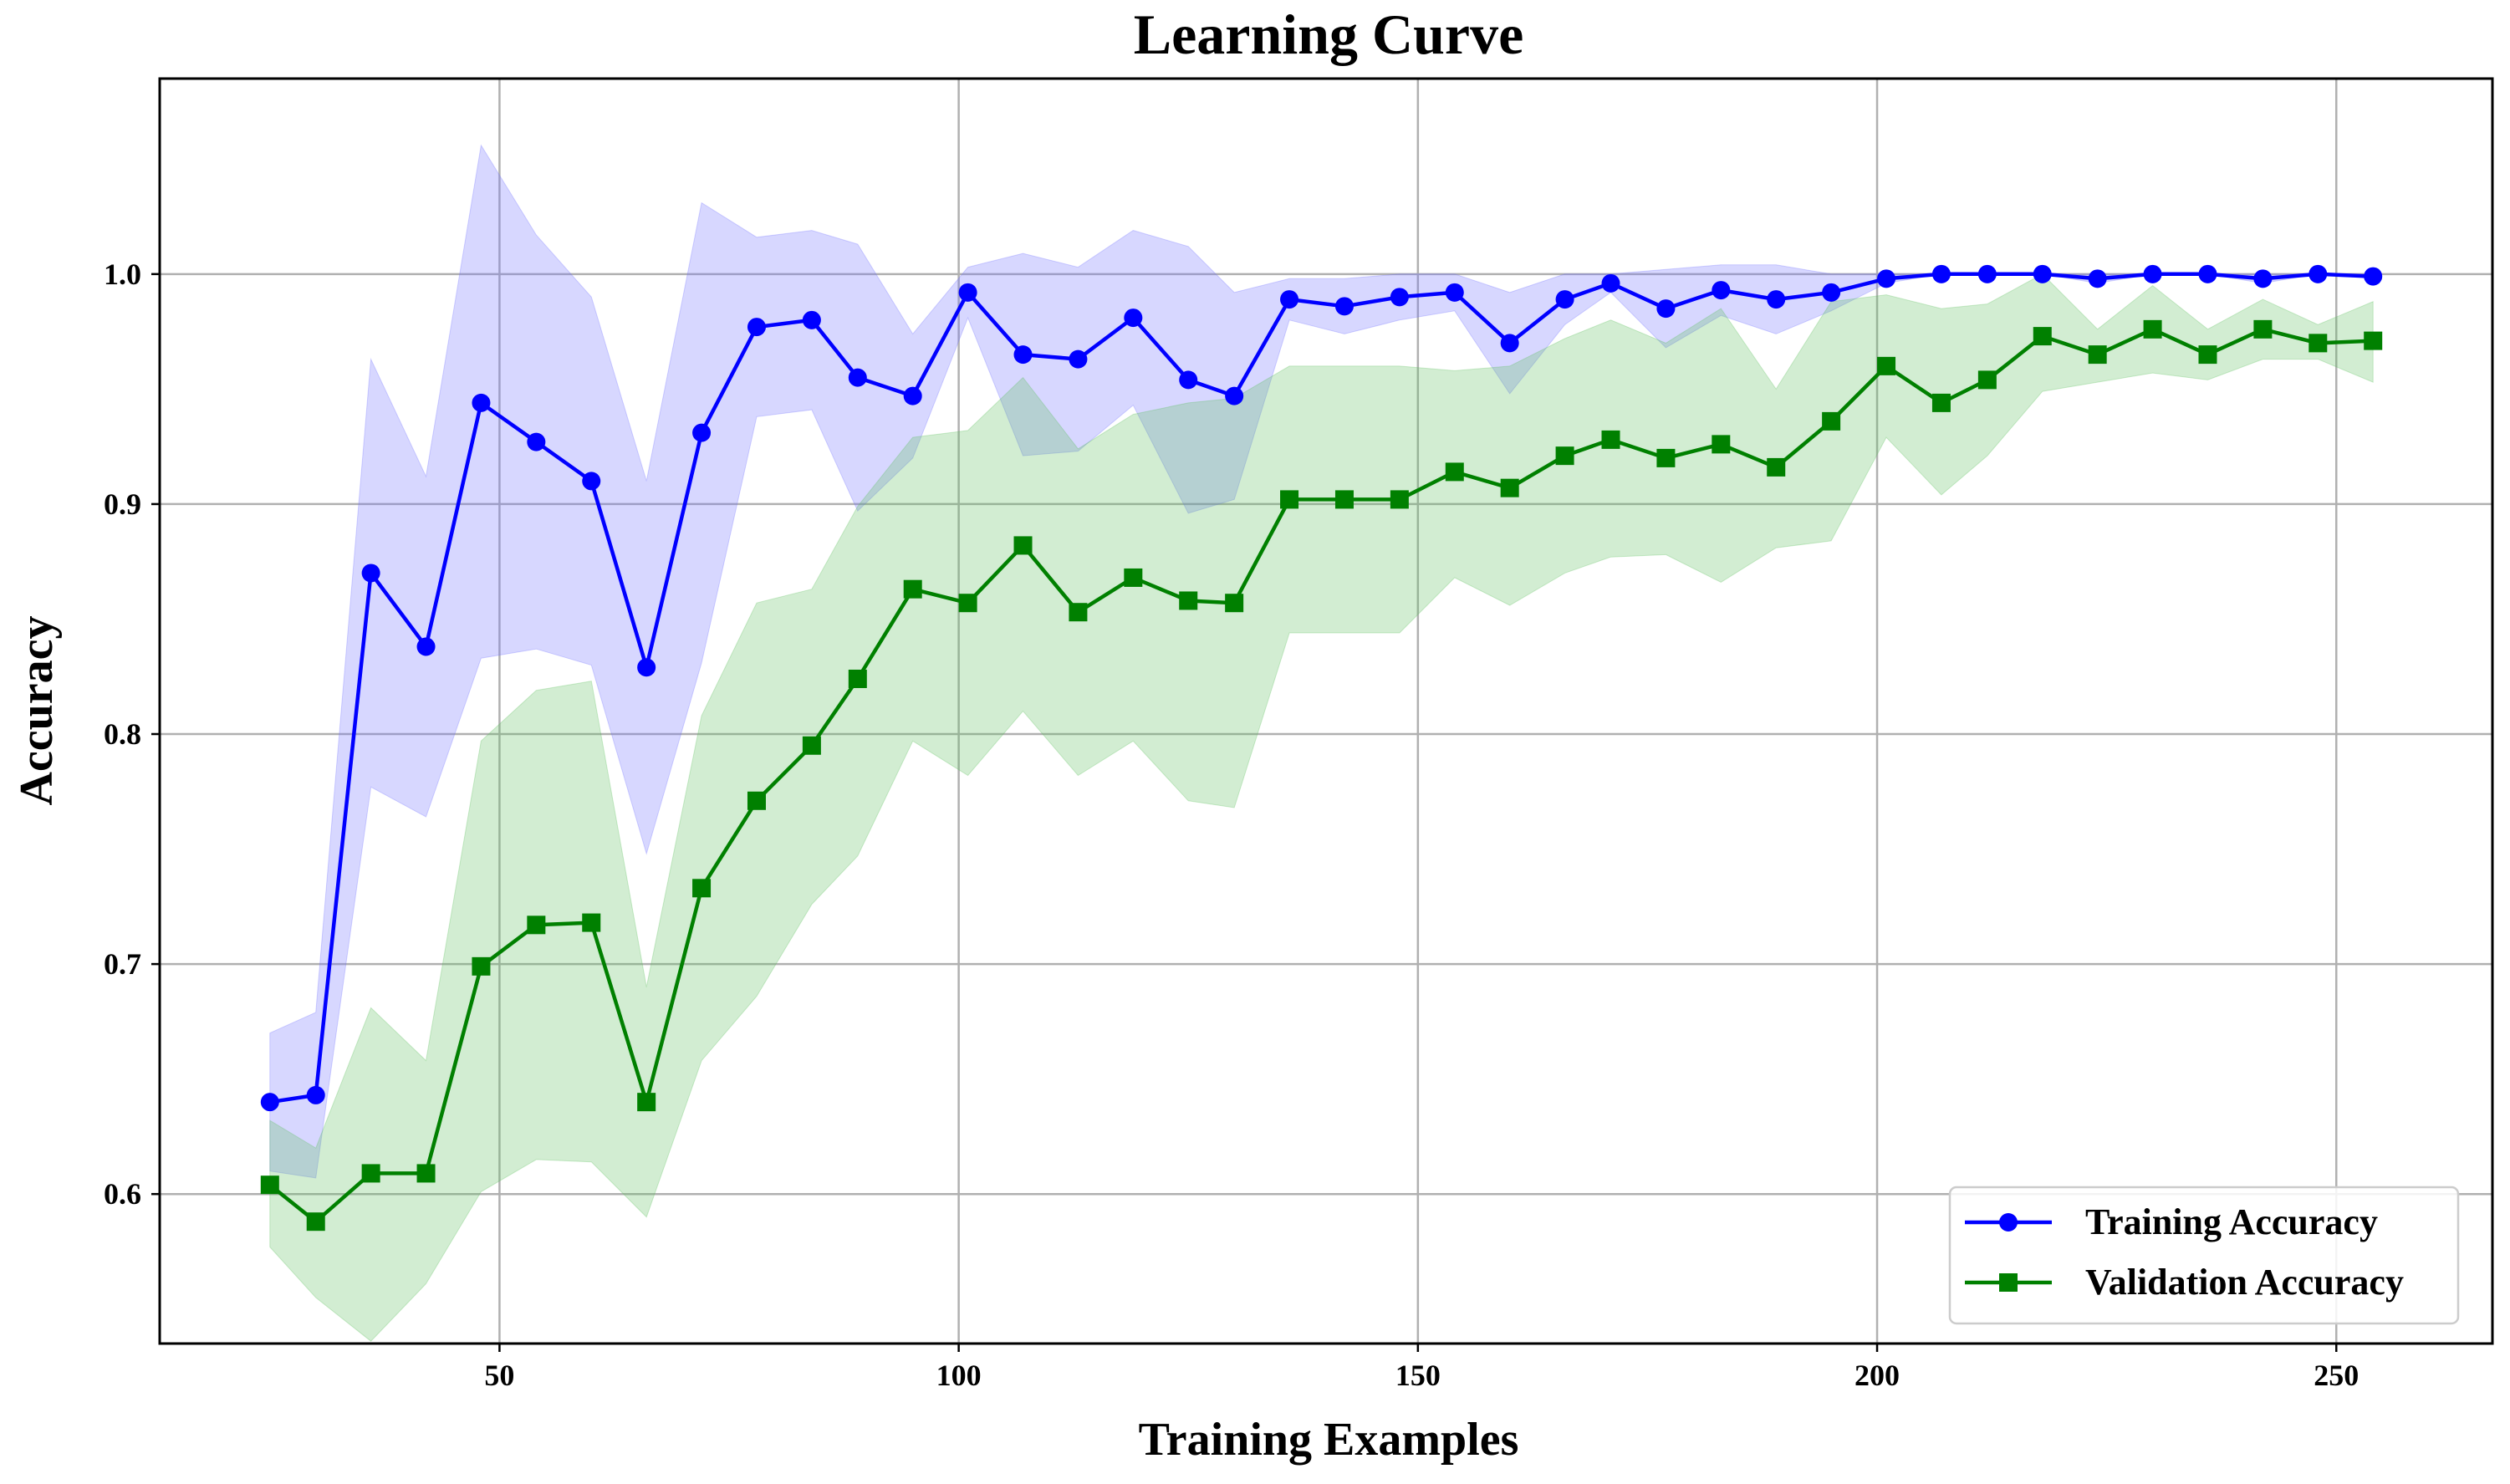 Image resolution: width=2510 pixels, height=1484 pixels. I want to click on y-tick-label: 0.7, so click(122, 964).